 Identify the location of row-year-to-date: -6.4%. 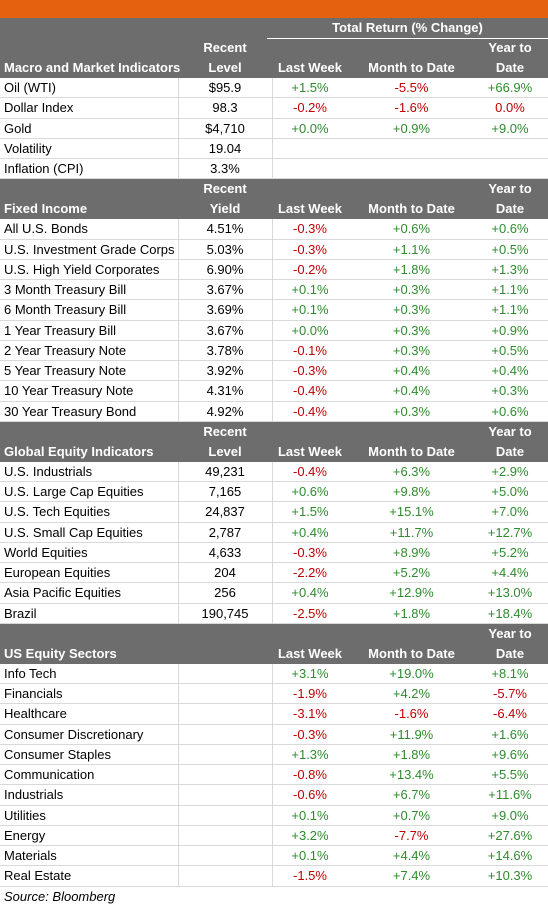
(510, 714).